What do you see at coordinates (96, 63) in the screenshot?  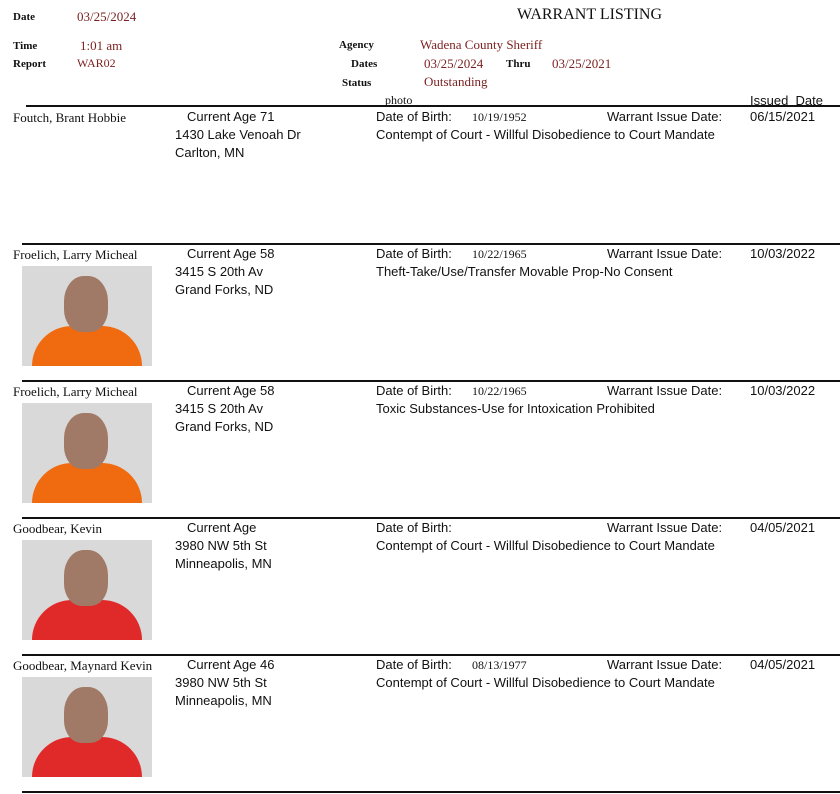 I see `report-id: WAR02` at bounding box center [96, 63].